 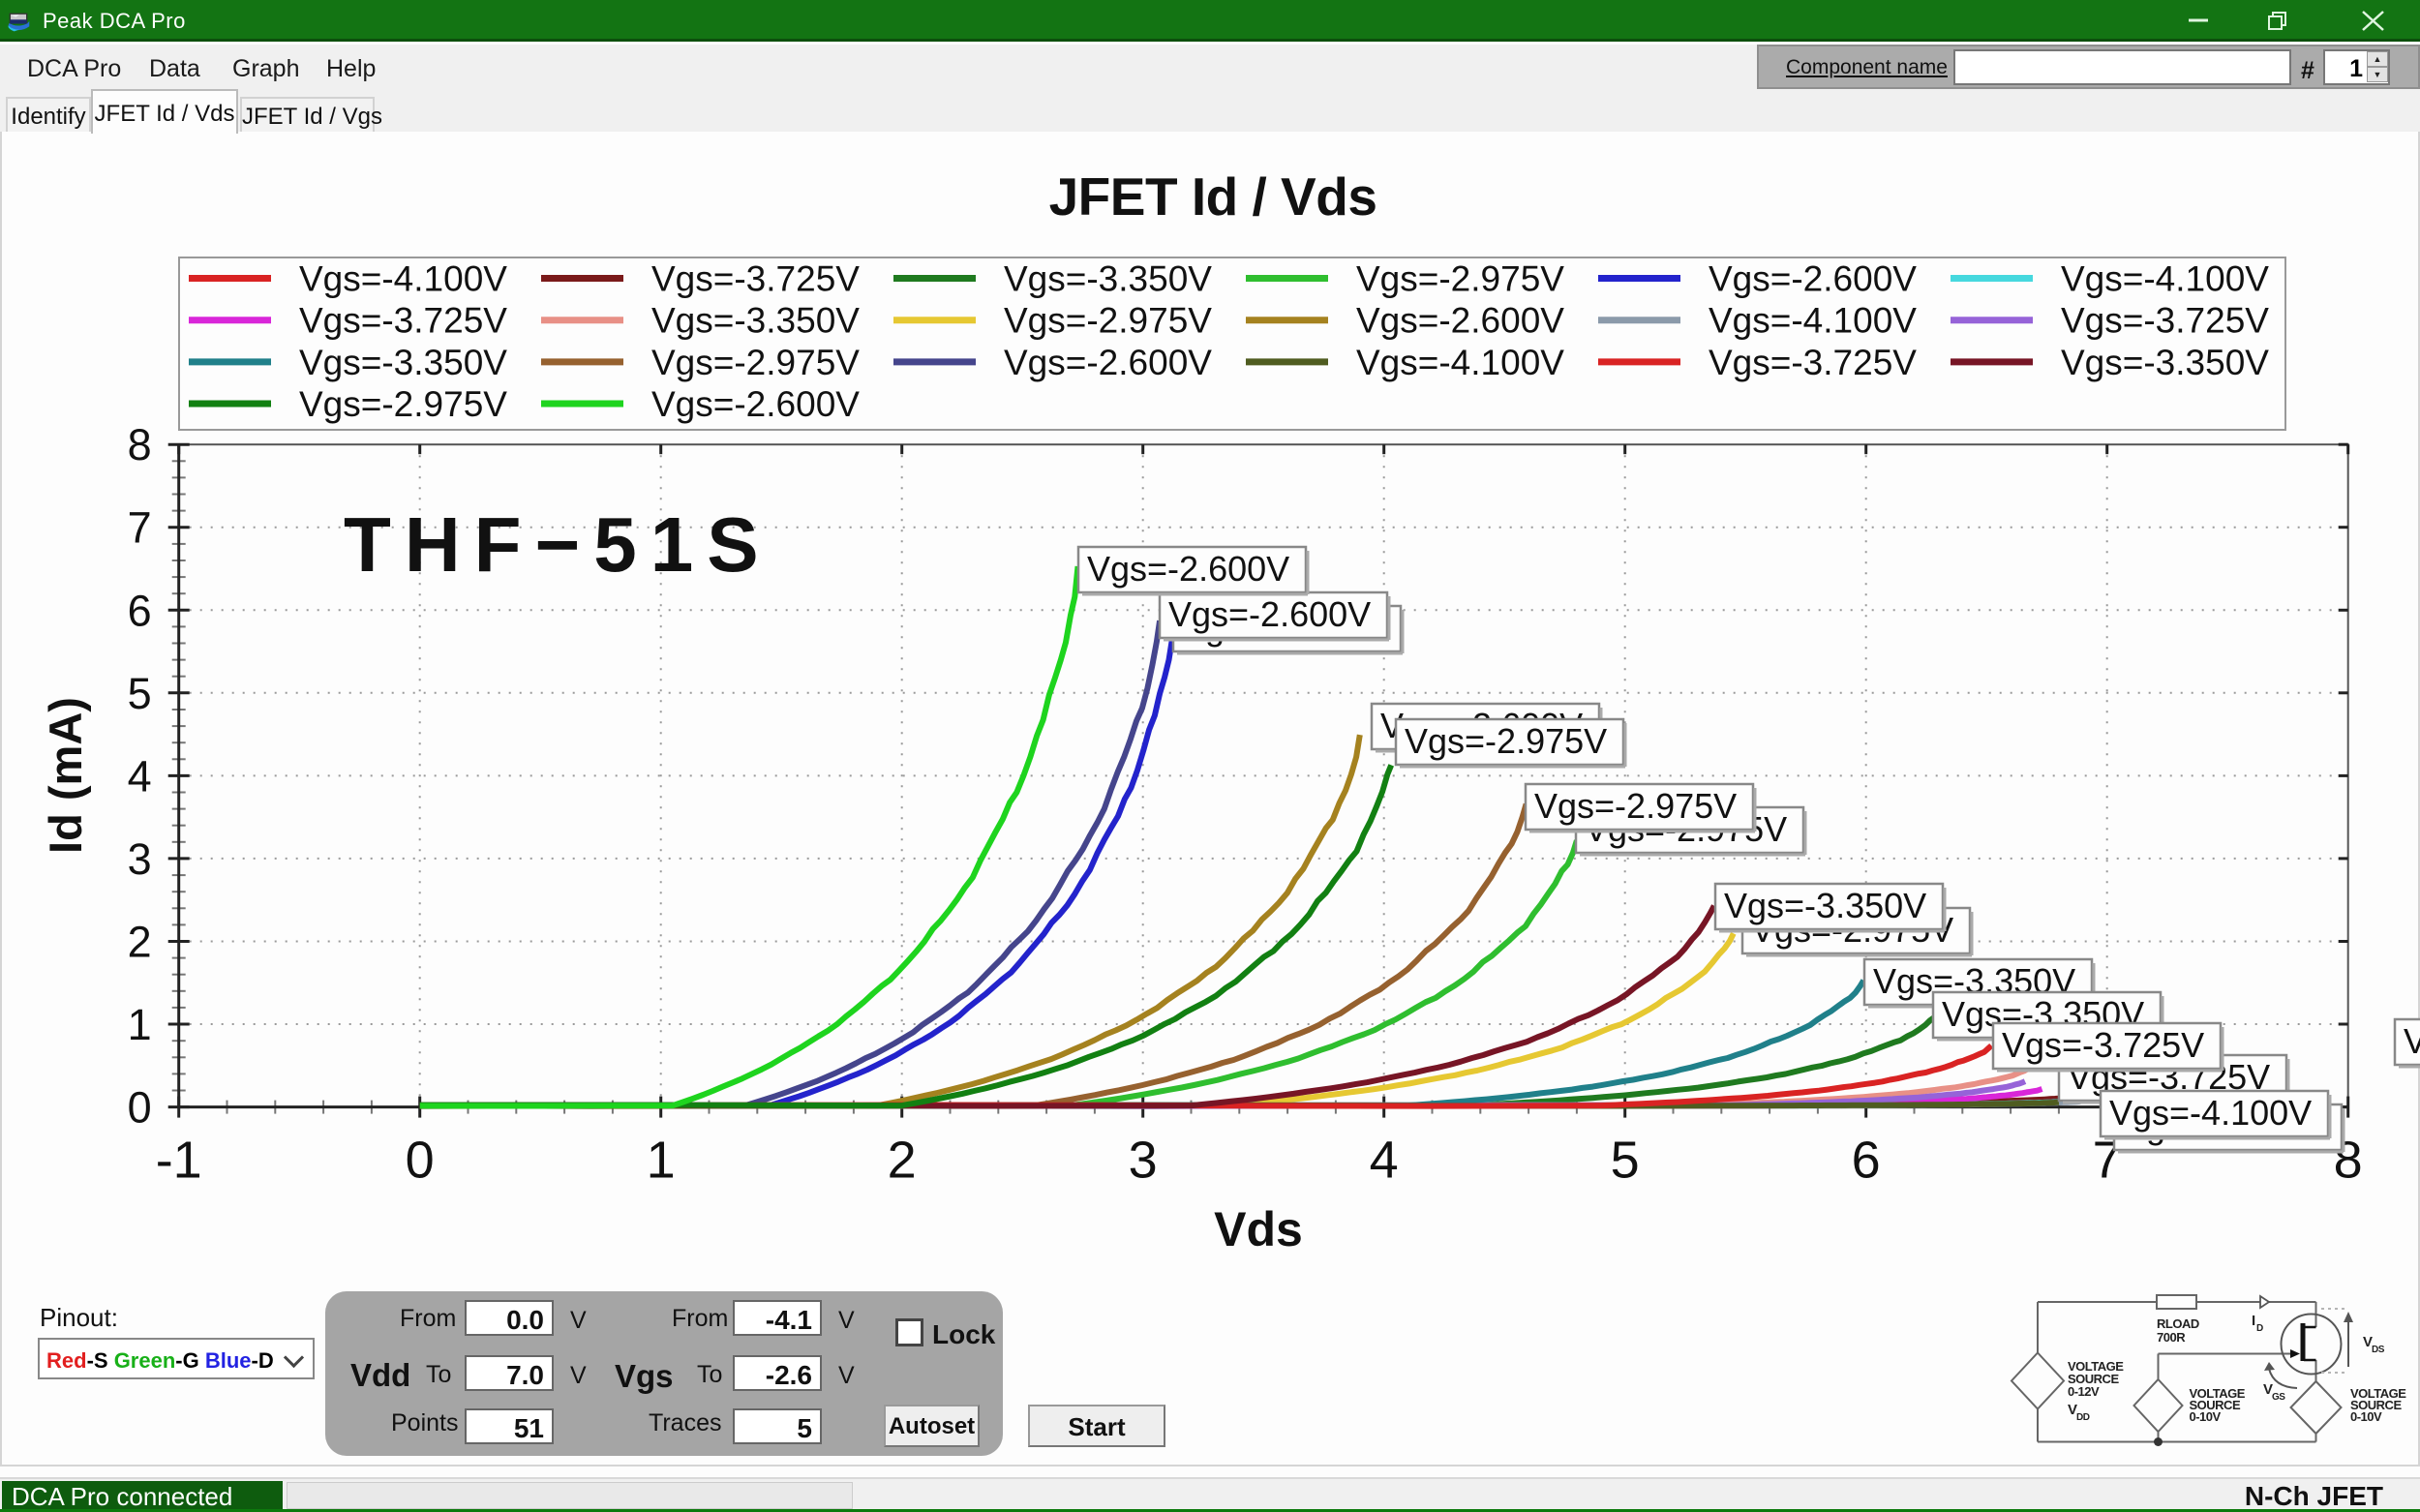 What do you see at coordinates (2378, 1350) in the screenshot?
I see `svg-text: DS` at bounding box center [2378, 1350].